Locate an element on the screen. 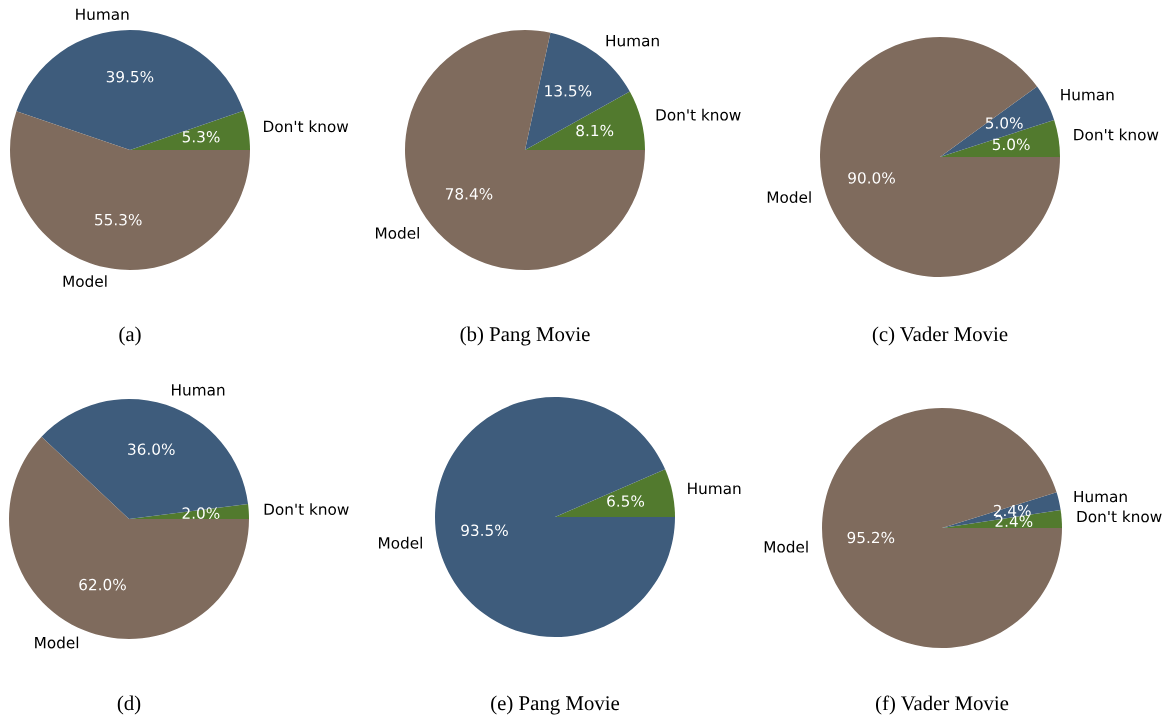 The width and height of the screenshot is (1165, 716). data-label: 78.4% is located at coordinates (469, 194).